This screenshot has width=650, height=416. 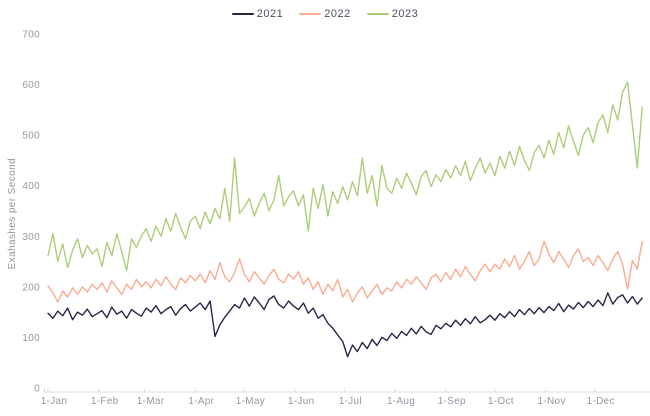 What do you see at coordinates (31, 136) in the screenshot?
I see `y-tick-label: 500` at bounding box center [31, 136].